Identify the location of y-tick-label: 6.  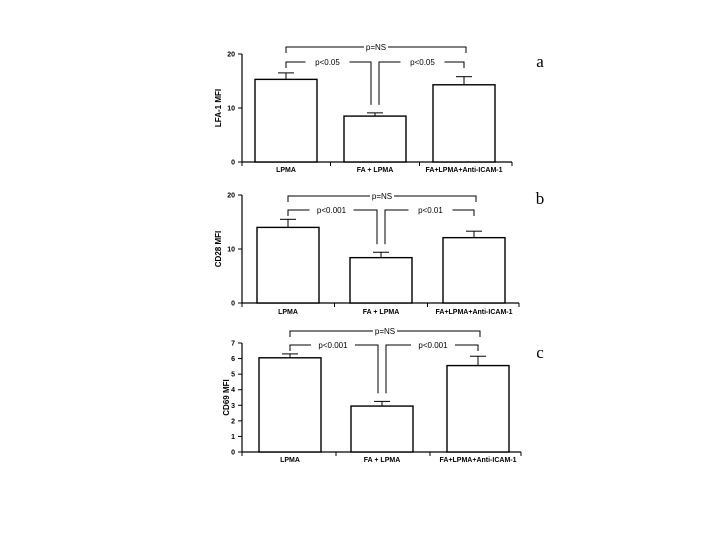
(233, 359).